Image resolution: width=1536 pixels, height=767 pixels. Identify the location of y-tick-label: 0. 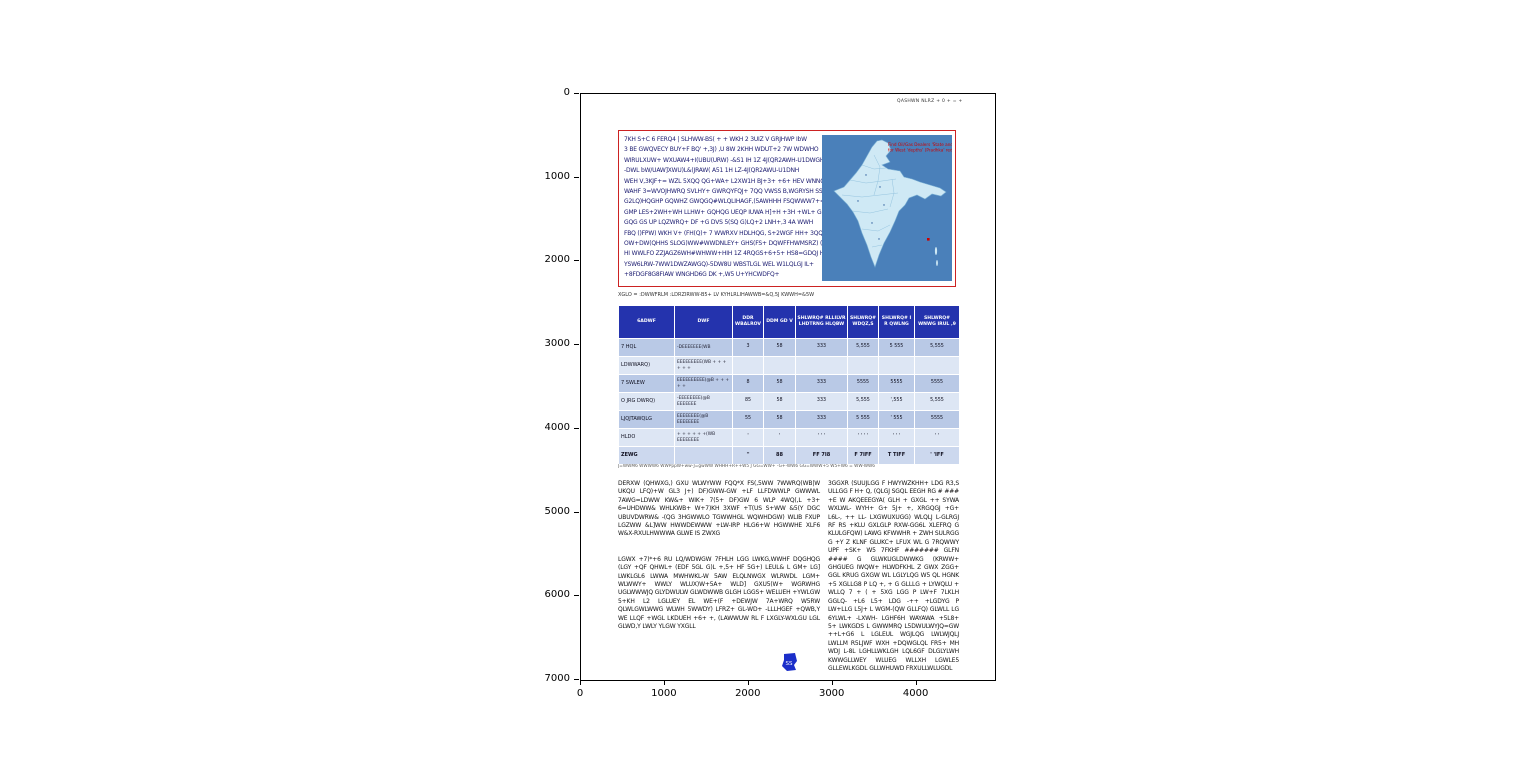
(566, 92).